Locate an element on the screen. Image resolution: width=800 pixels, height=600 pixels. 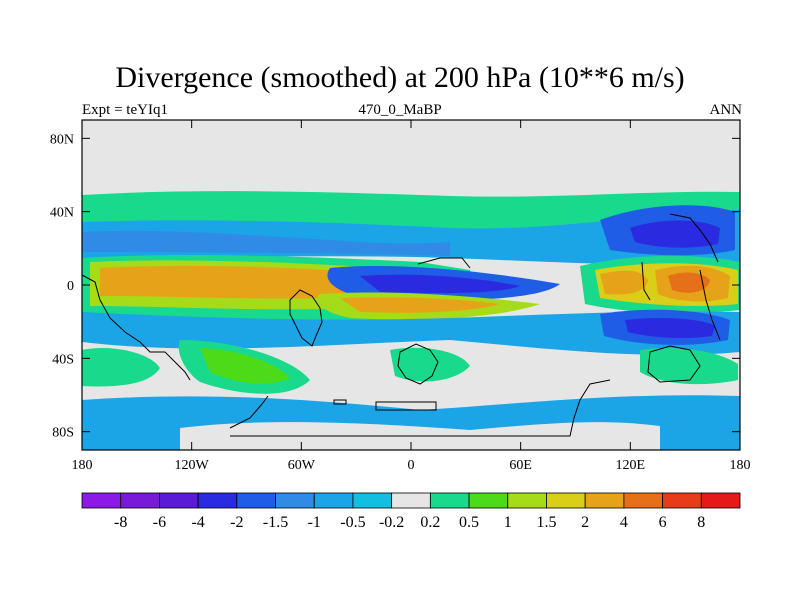
colorbar-label: 0.5 is located at coordinates (469, 522).